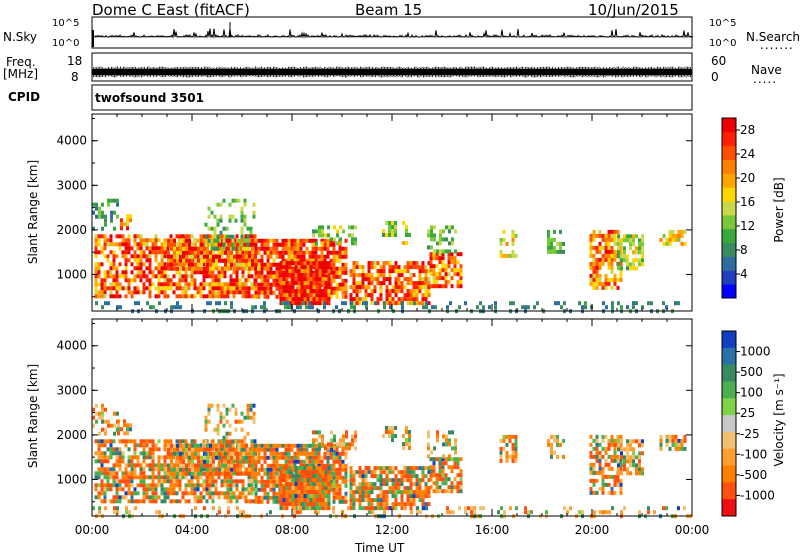 The image size is (800, 555). I want to click on power-colorbar-tick-label: 24, so click(747, 154).